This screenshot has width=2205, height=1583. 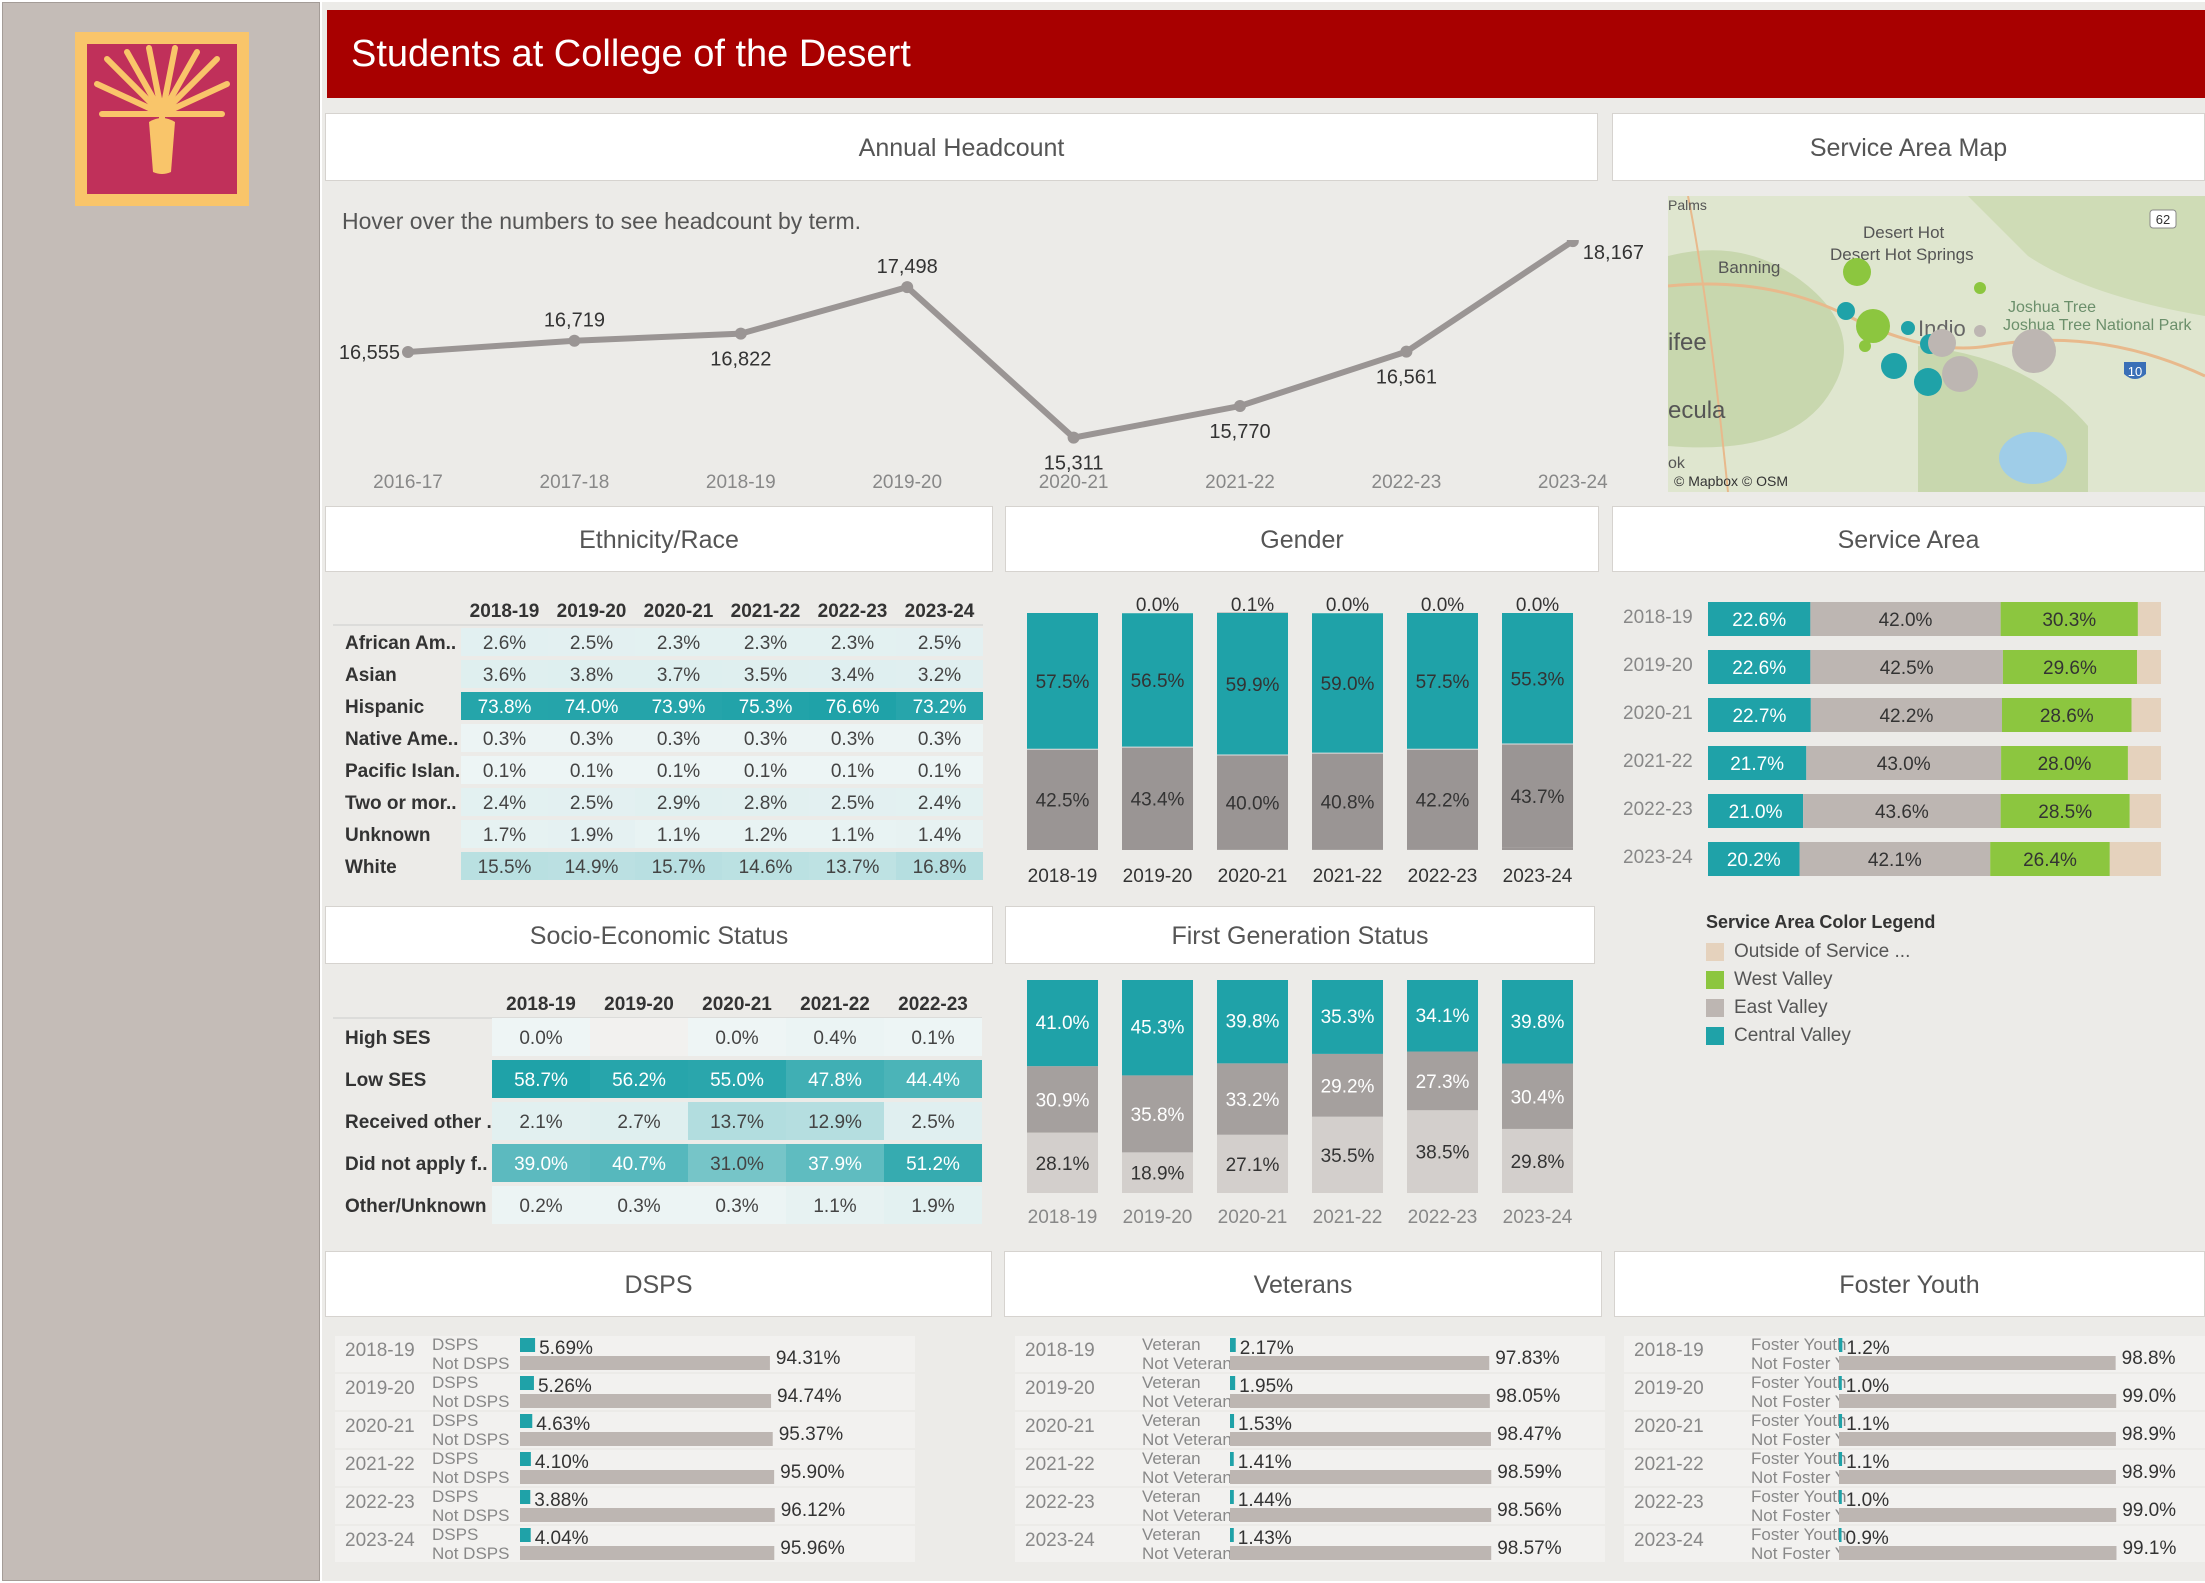 I want to click on bar-label: 22.7%, so click(x=1759, y=716).